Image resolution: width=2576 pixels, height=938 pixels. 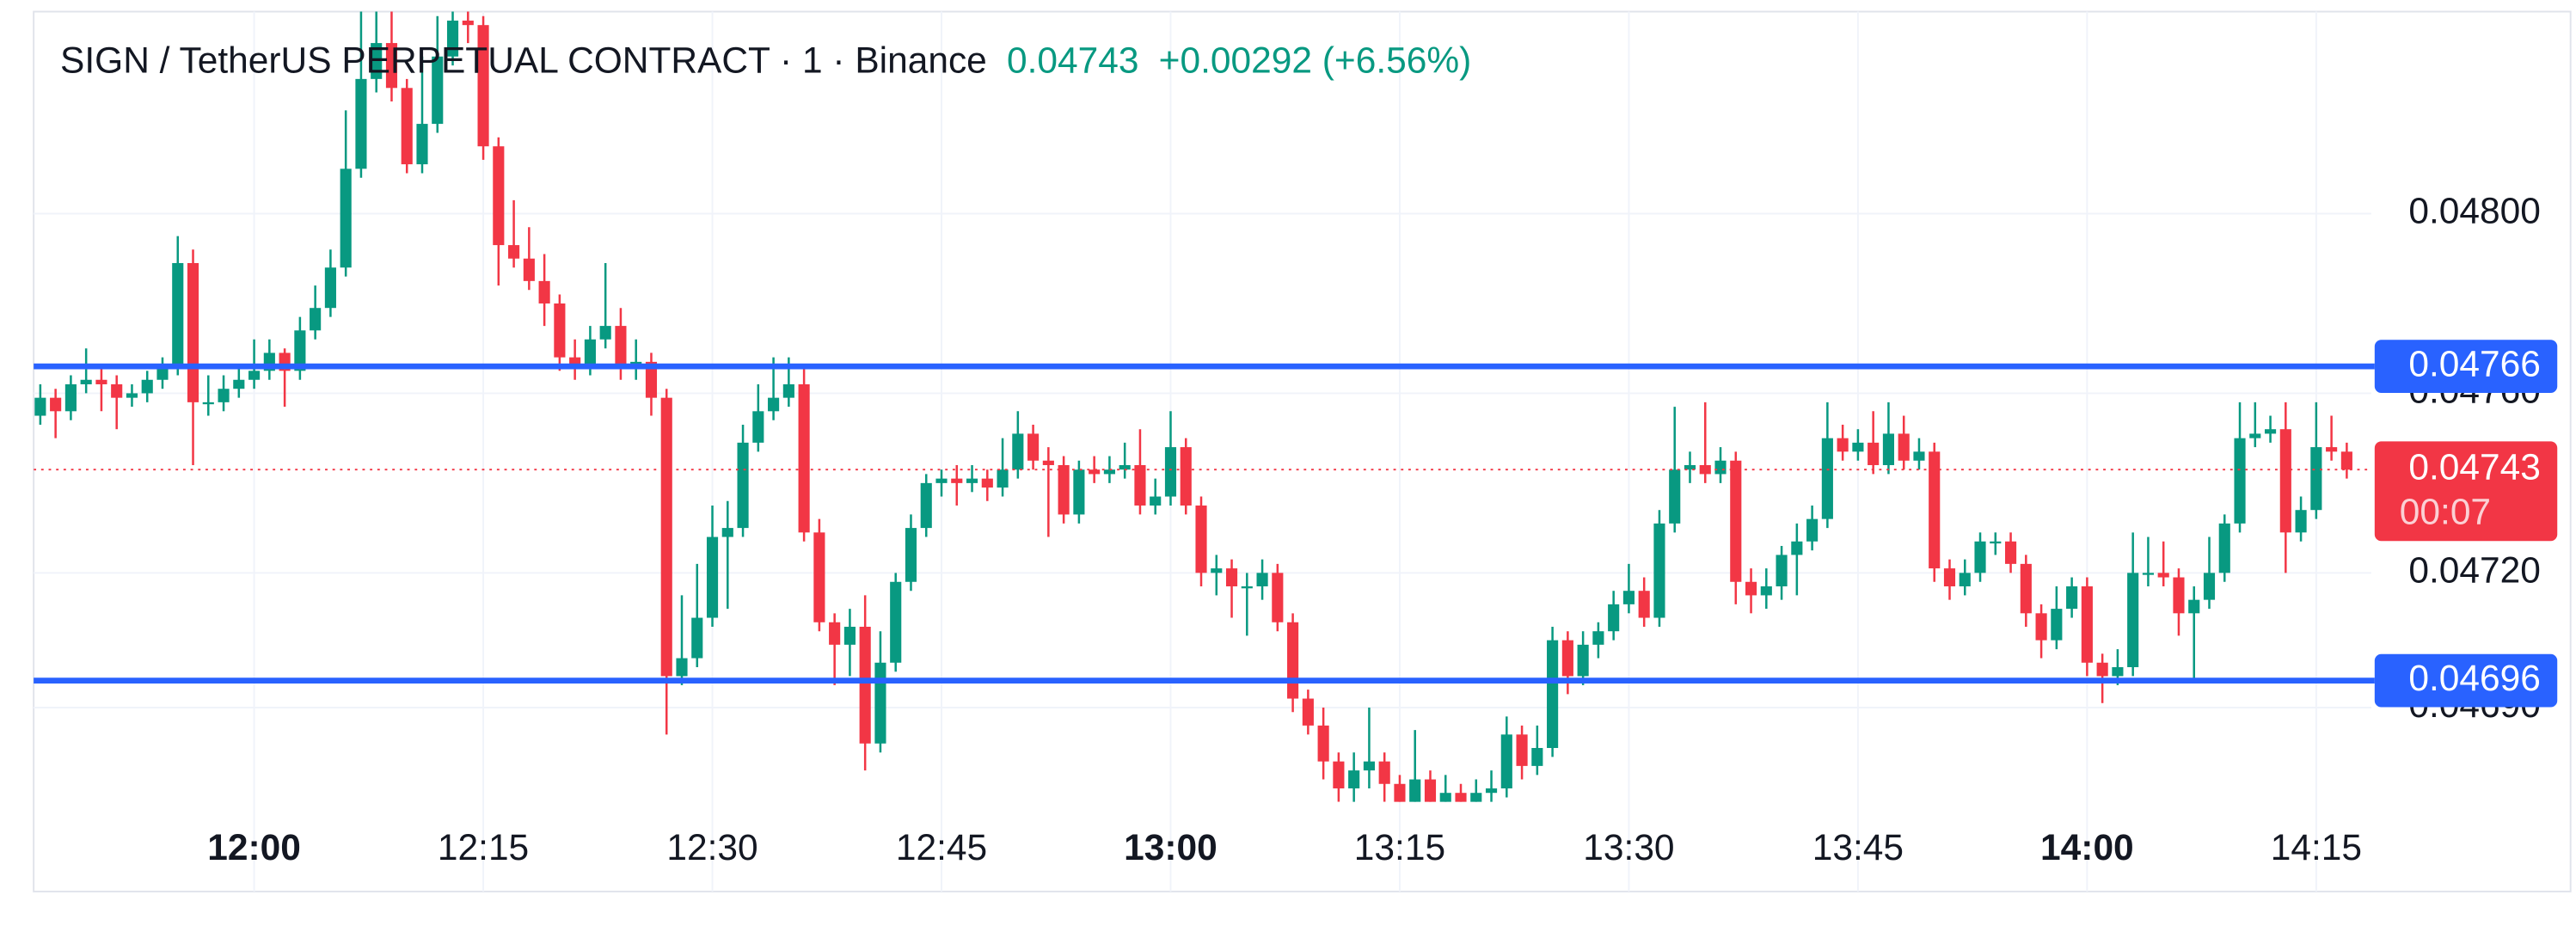 What do you see at coordinates (1315, 61) in the screenshot?
I see `price-change: +0.00292 (+6.56%)` at bounding box center [1315, 61].